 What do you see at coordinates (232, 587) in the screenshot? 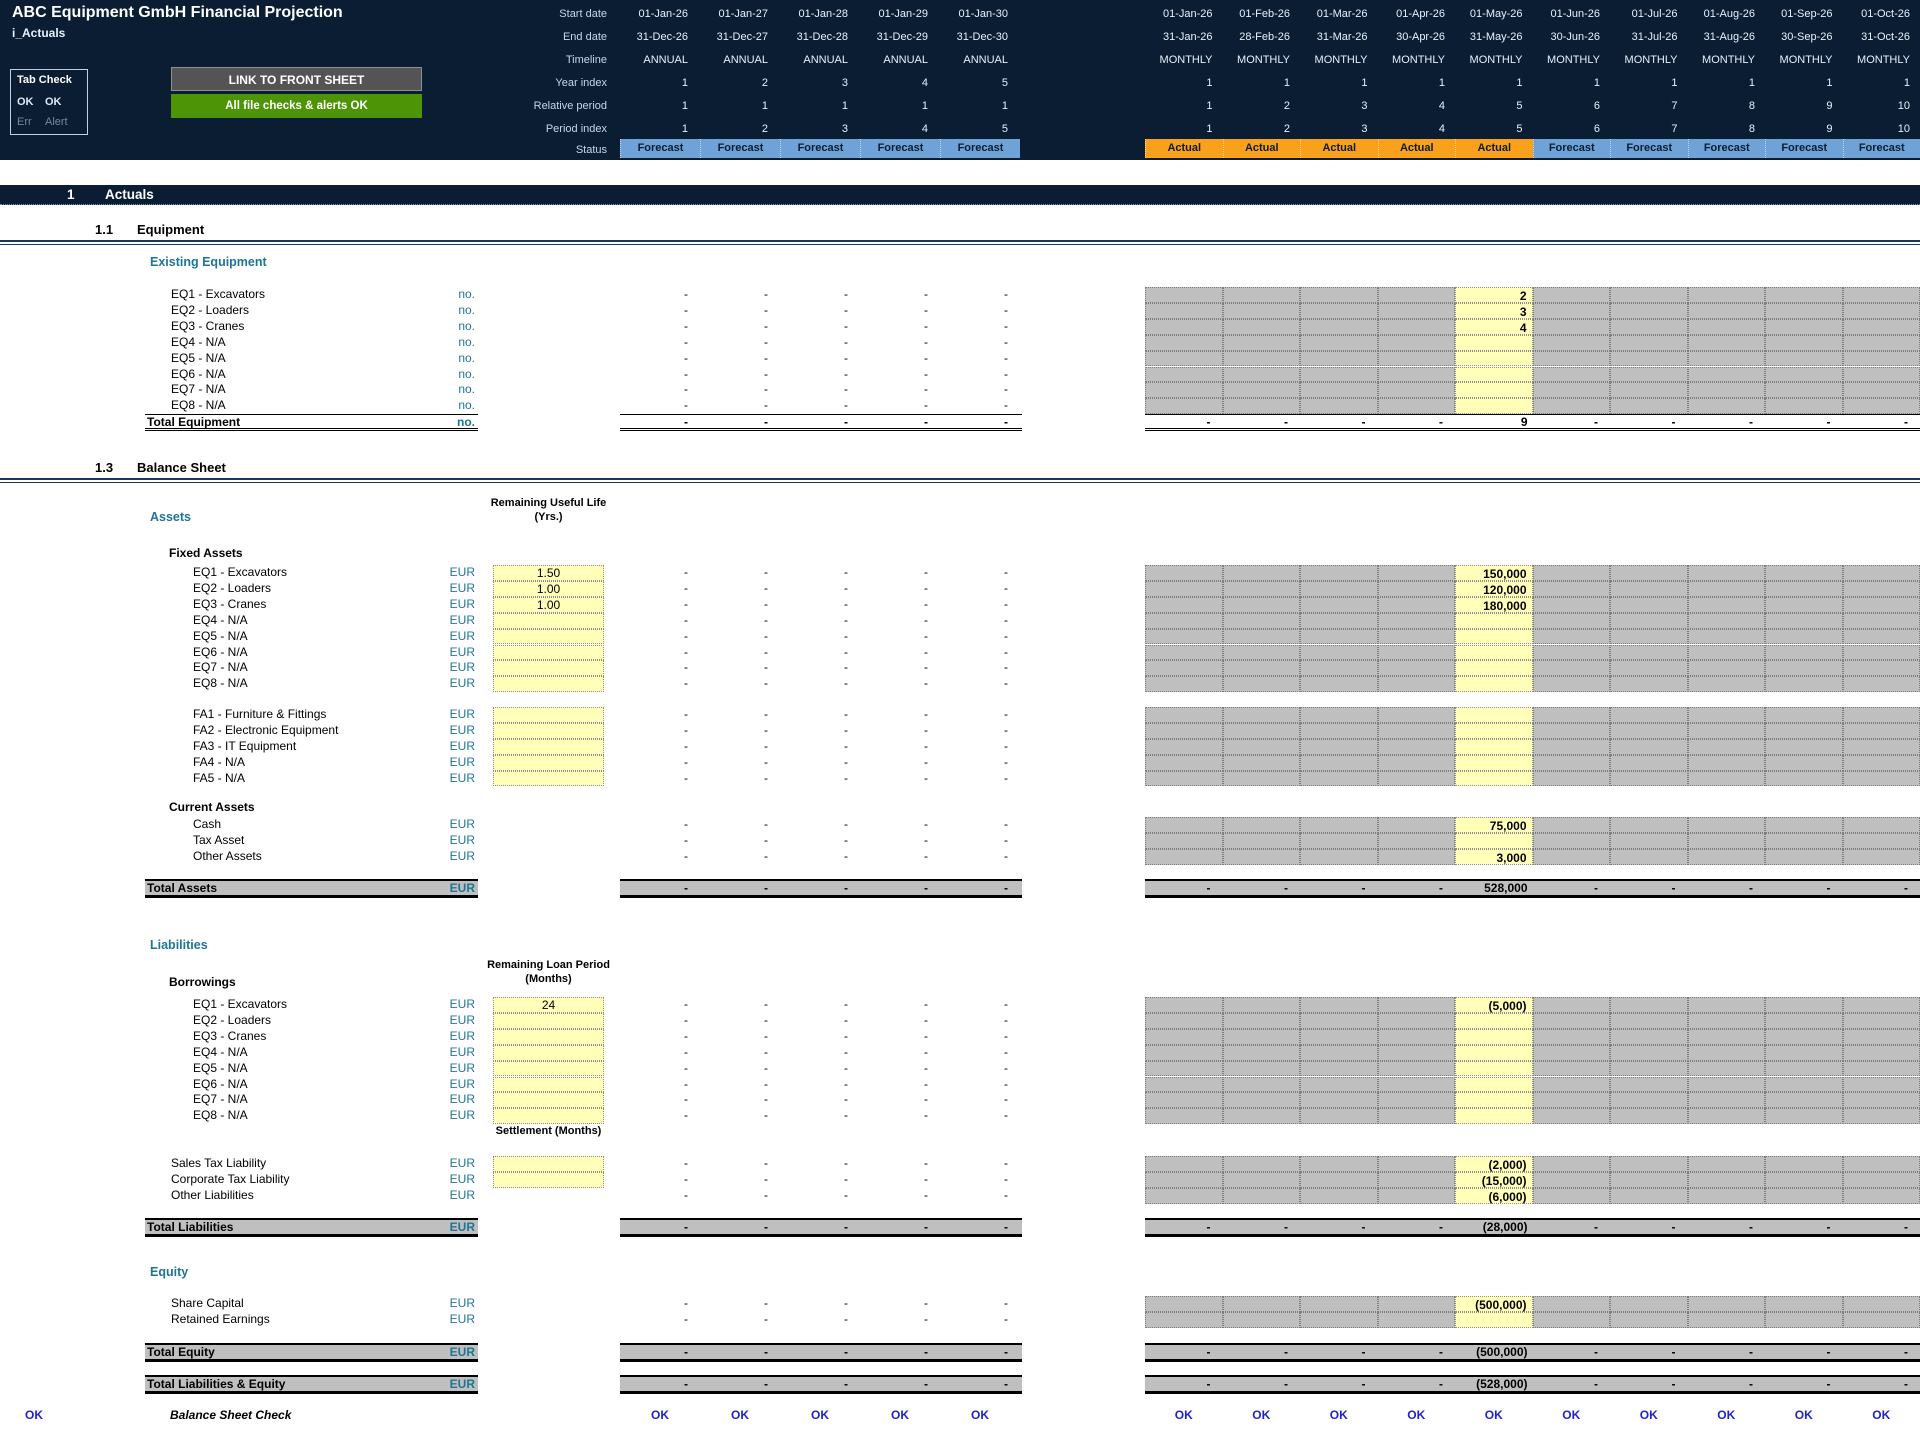
I see `row-label: EQ2 - Loaders` at bounding box center [232, 587].